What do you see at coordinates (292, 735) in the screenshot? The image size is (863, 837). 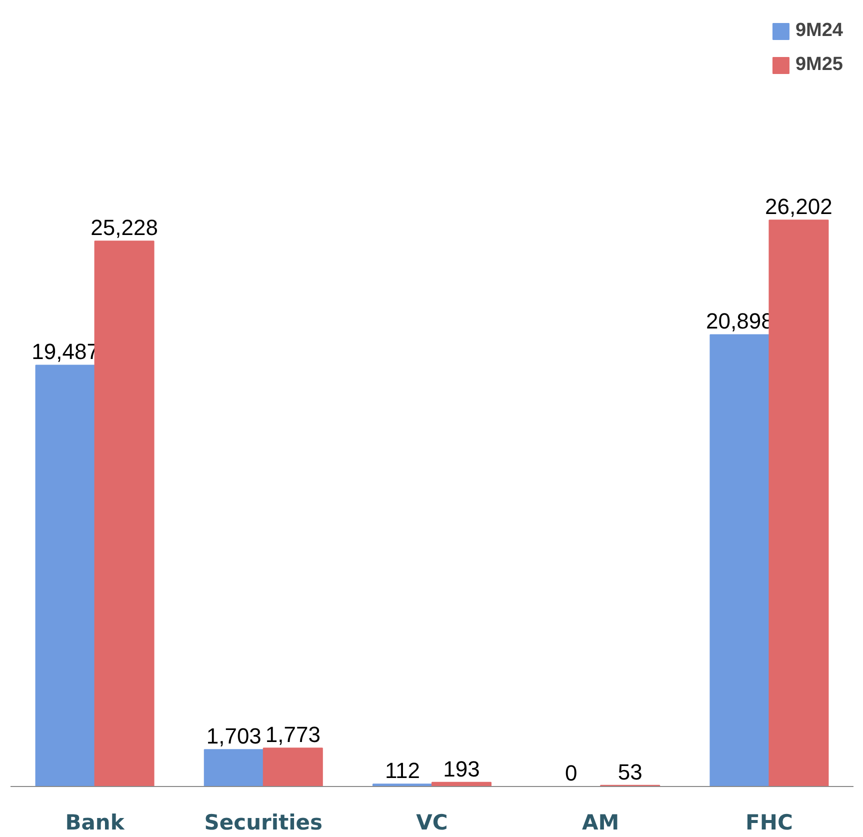 I see `data-label: 1,773` at bounding box center [292, 735].